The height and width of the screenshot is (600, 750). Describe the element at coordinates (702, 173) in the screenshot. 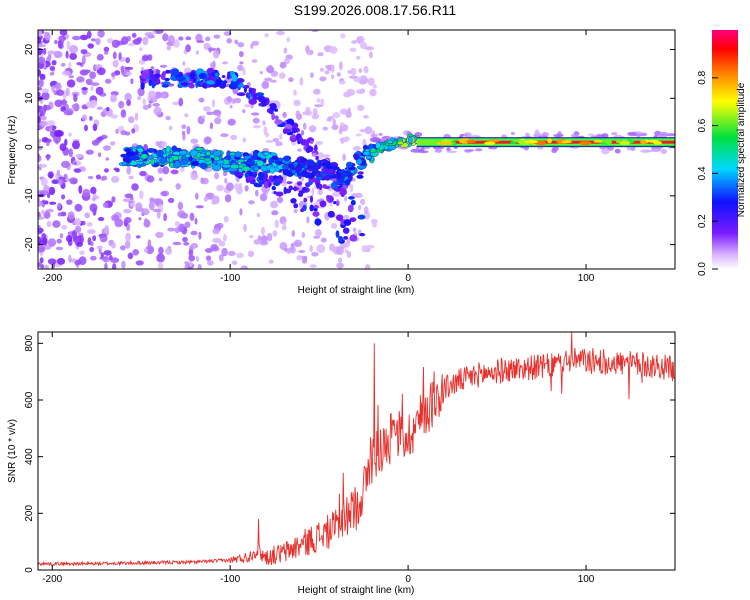

I see `colorbar-tick-label: 0.4` at that location.